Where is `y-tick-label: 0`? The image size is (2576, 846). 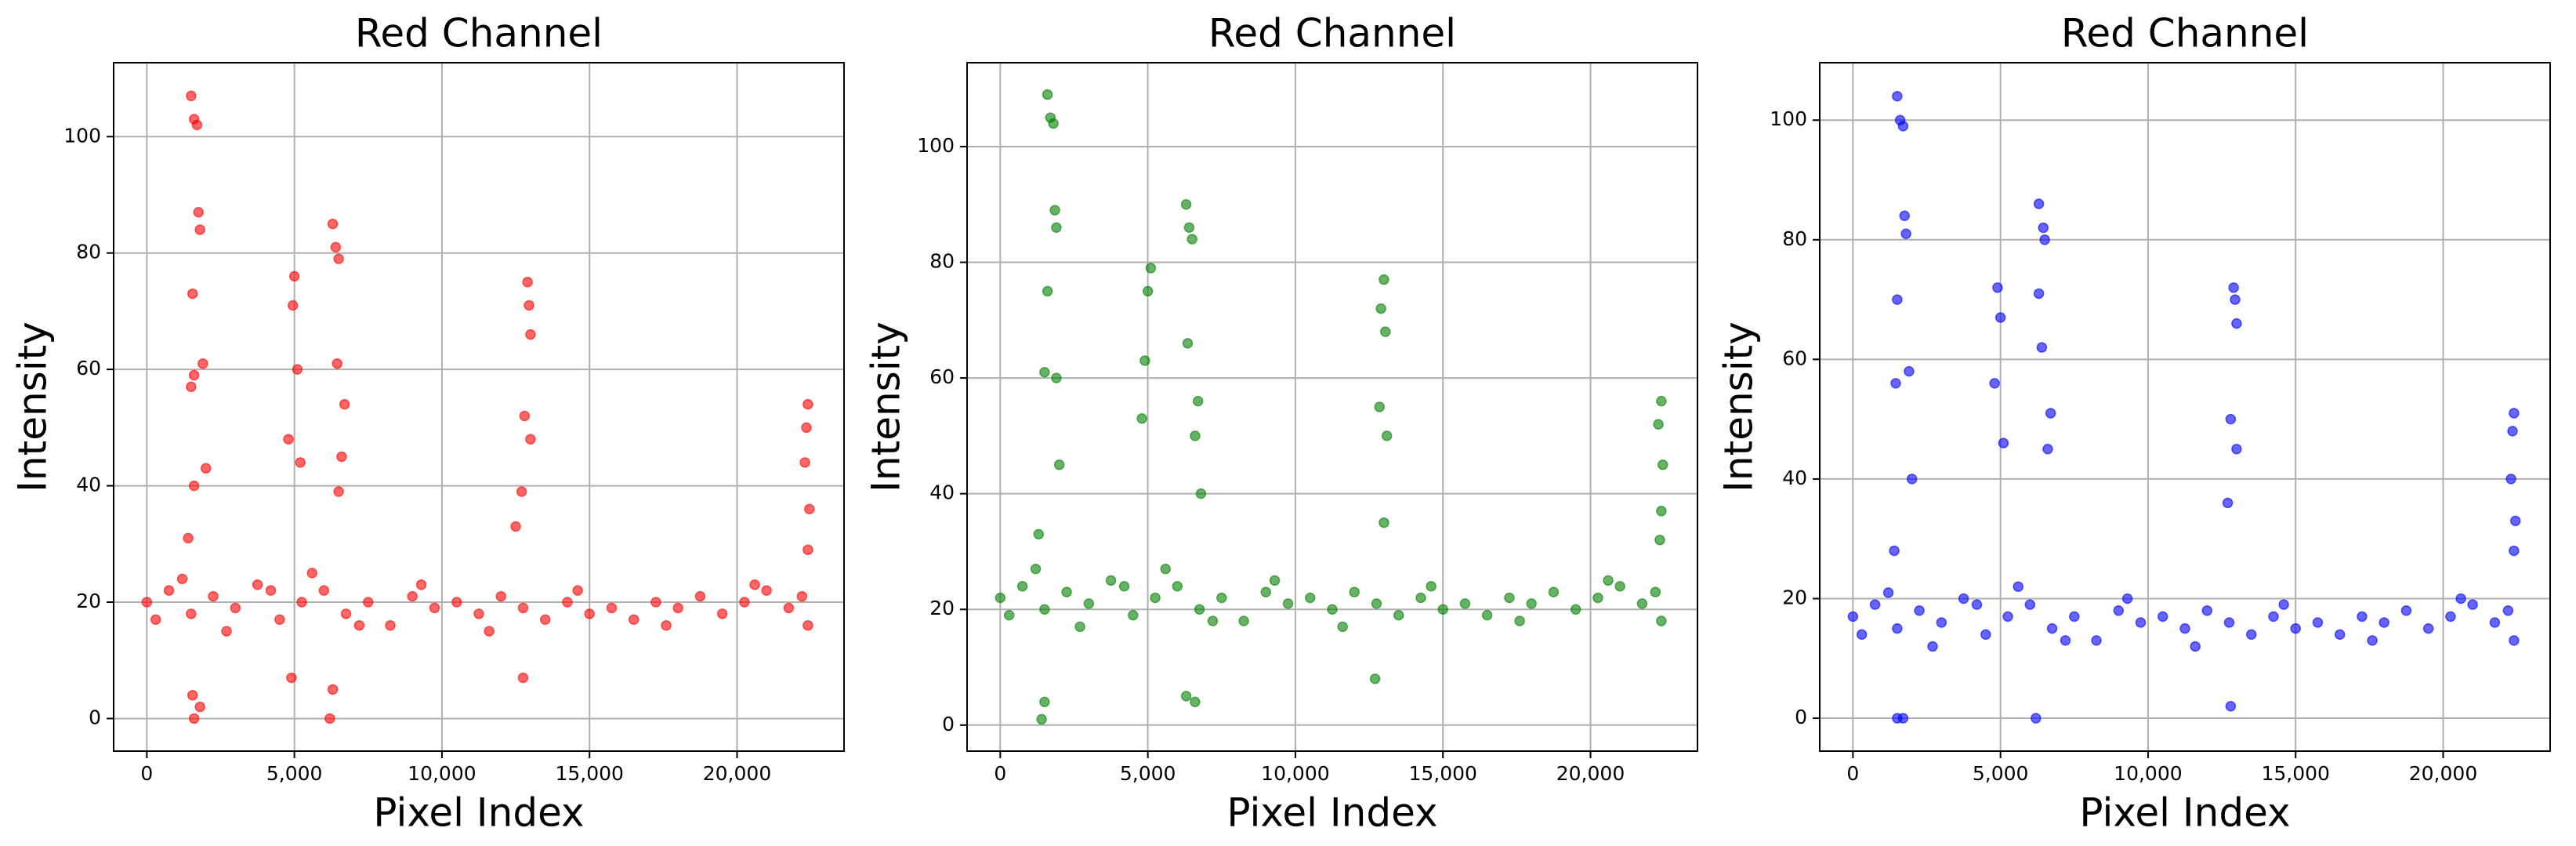
y-tick-label: 0 is located at coordinates (1801, 717).